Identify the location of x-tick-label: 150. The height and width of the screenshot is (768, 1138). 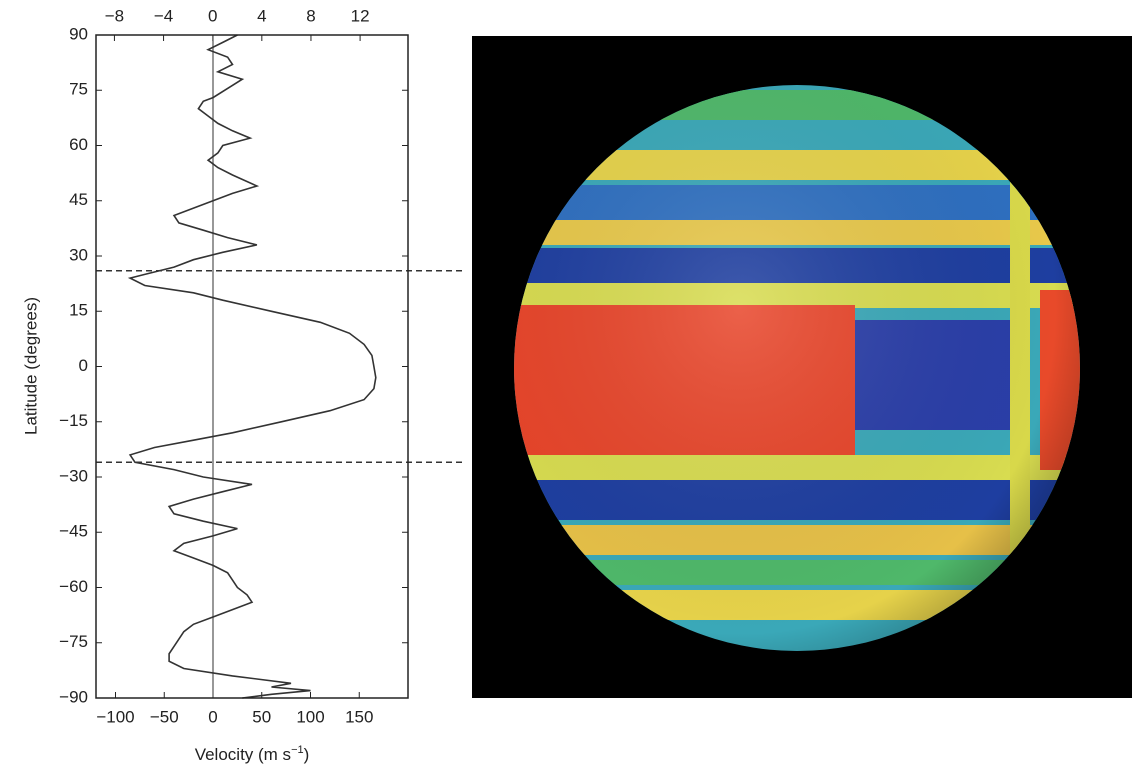
(359, 716).